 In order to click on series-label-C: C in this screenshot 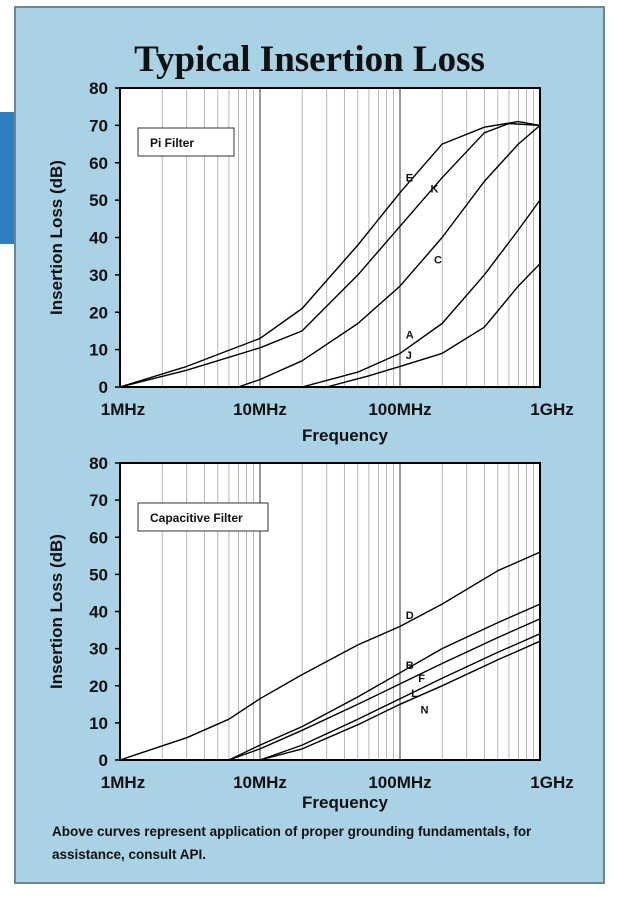, I will do `click(438, 261)`.